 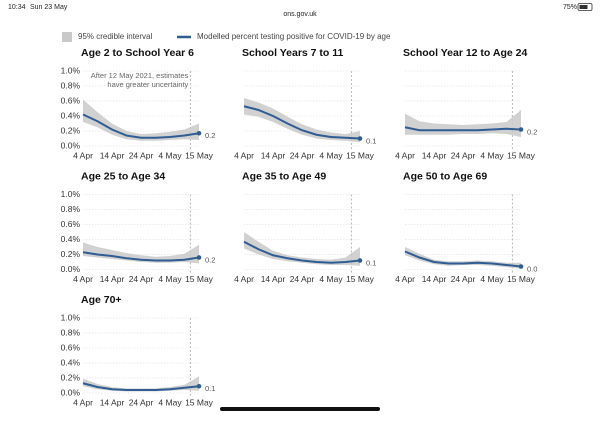 What do you see at coordinates (532, 268) in the screenshot?
I see `value-label: 0.0` at bounding box center [532, 268].